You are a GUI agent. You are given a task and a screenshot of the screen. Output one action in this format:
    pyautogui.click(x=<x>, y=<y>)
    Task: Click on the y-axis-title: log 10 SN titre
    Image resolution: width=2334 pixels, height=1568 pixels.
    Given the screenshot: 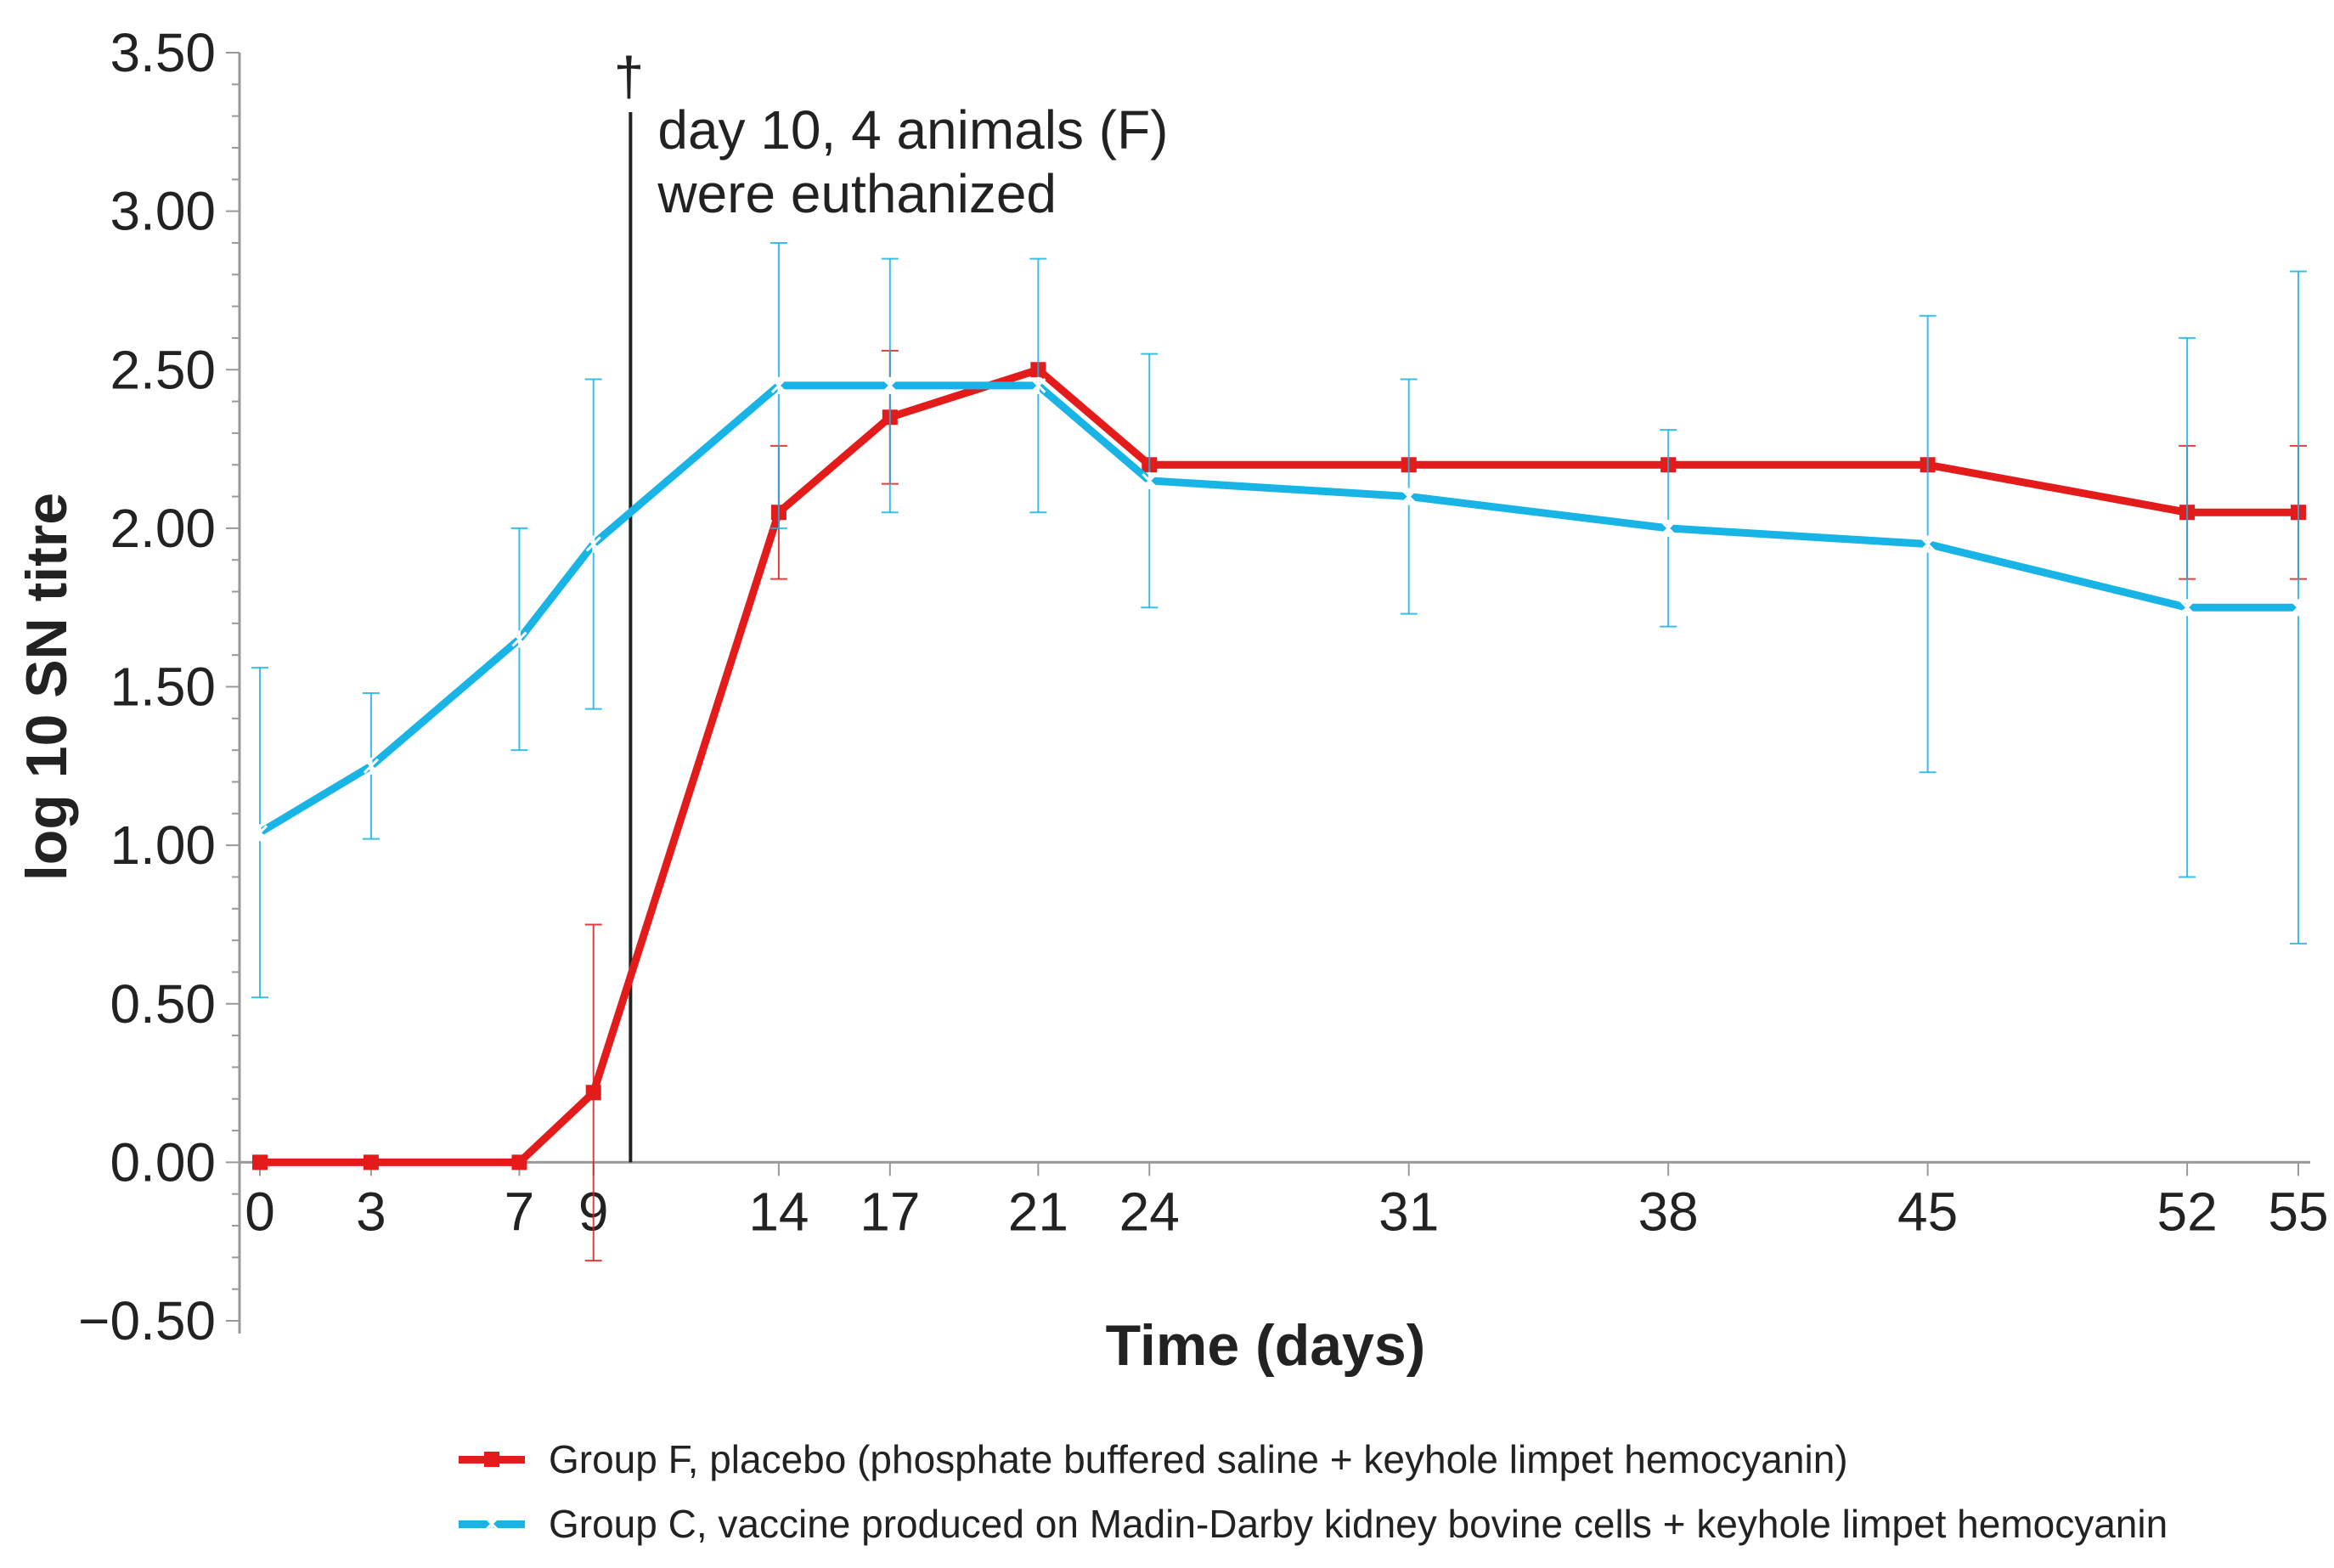 What is the action you would take?
    pyautogui.click(x=47, y=687)
    